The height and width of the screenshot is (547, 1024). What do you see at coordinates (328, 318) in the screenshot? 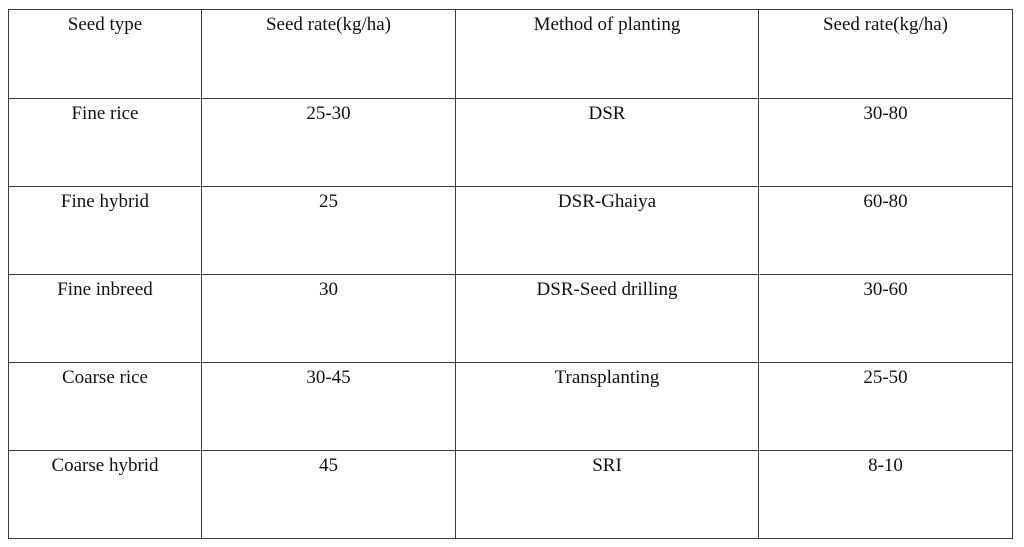
I see `cell-seed-rate-1: 30` at bounding box center [328, 318].